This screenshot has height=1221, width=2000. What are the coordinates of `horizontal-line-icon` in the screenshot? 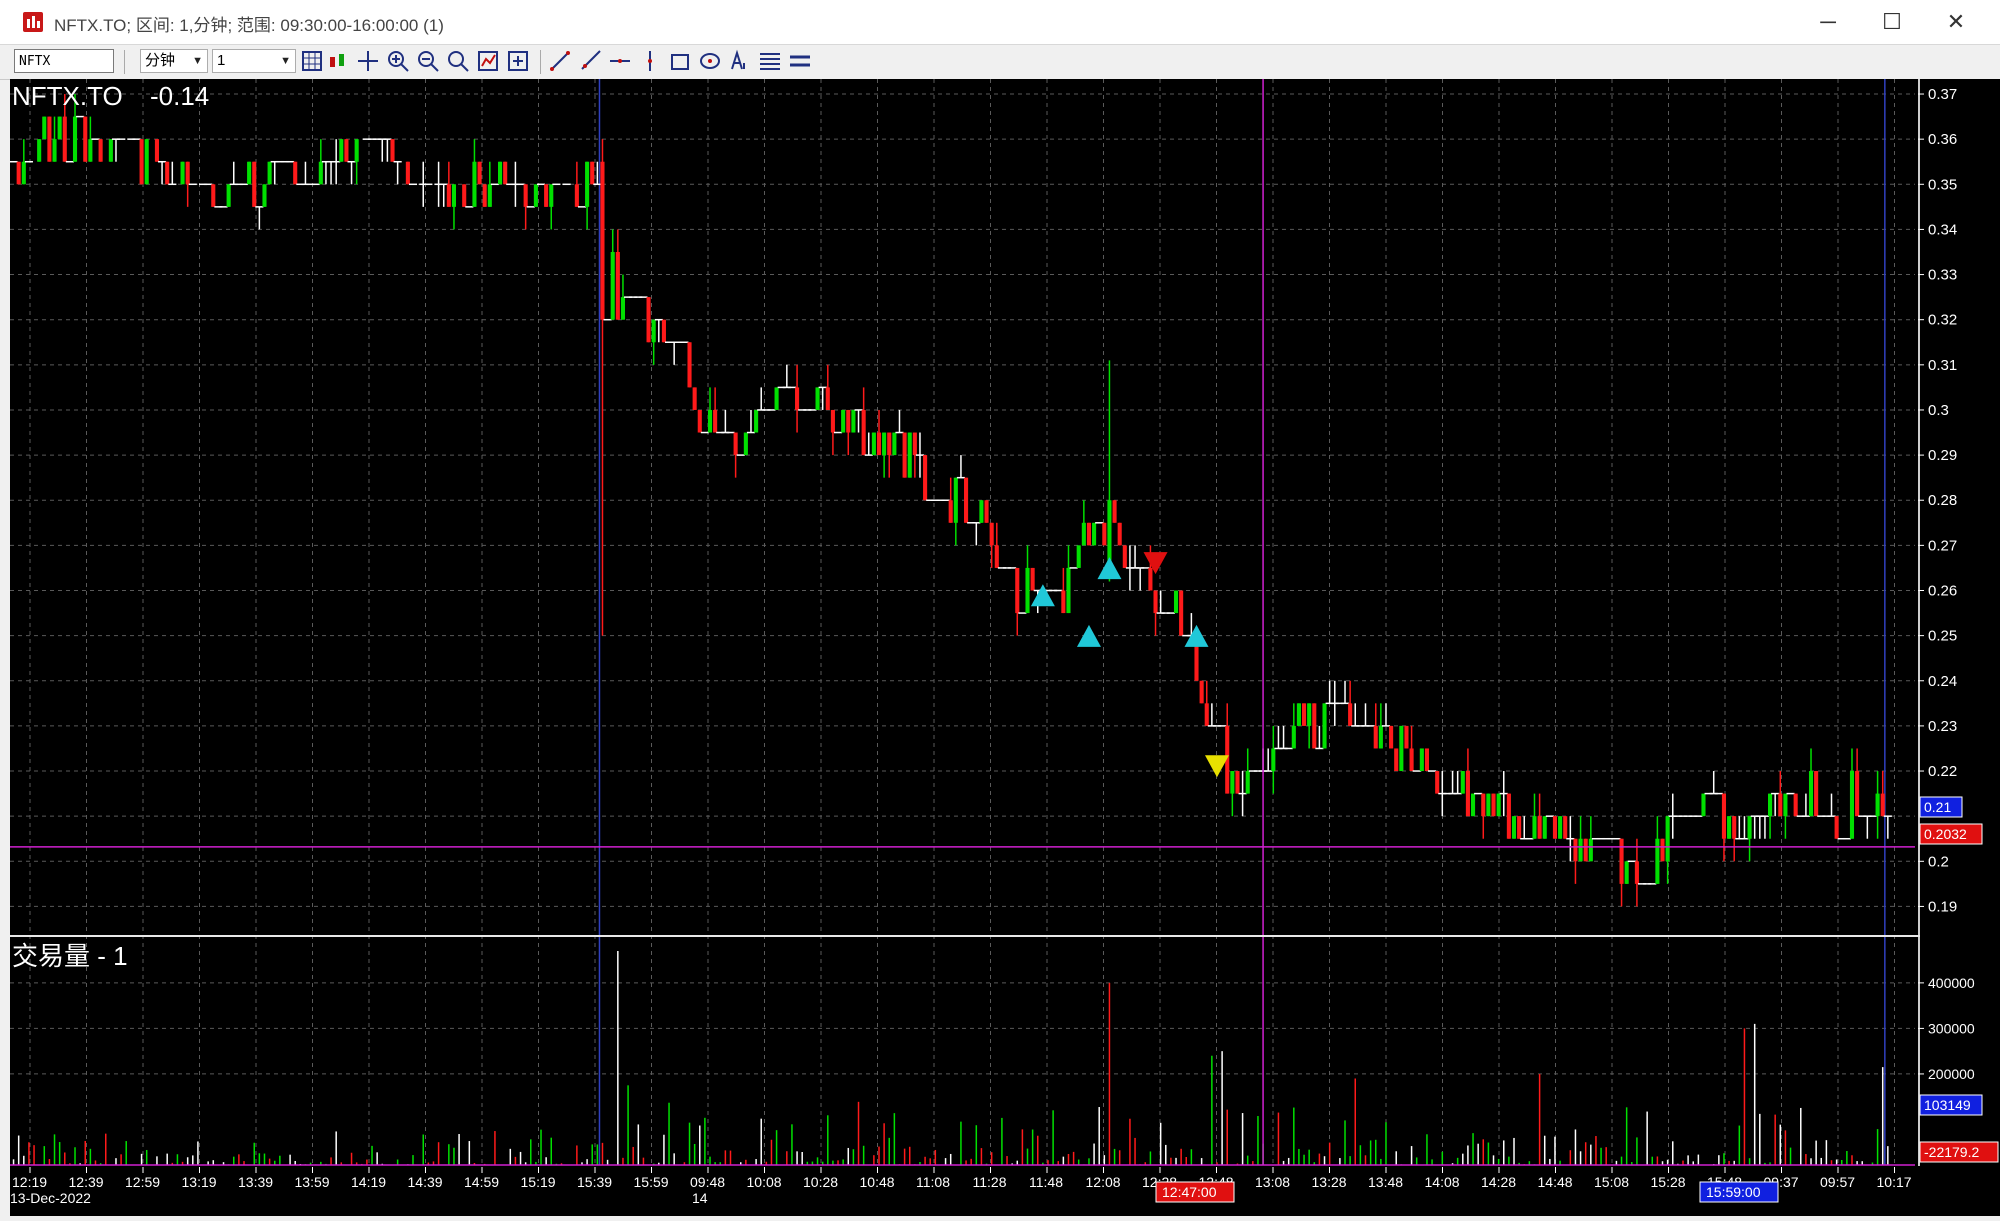 It's located at (620, 61).